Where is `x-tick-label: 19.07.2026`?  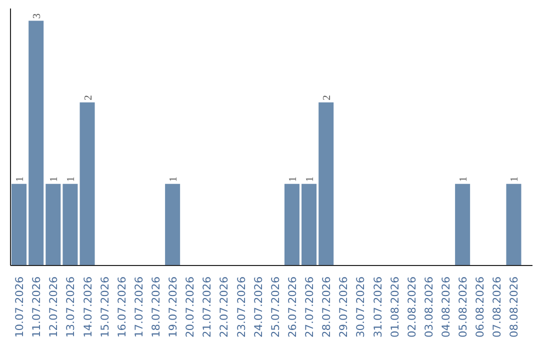
x-tick-label: 19.07.2026 is located at coordinates (173, 307).